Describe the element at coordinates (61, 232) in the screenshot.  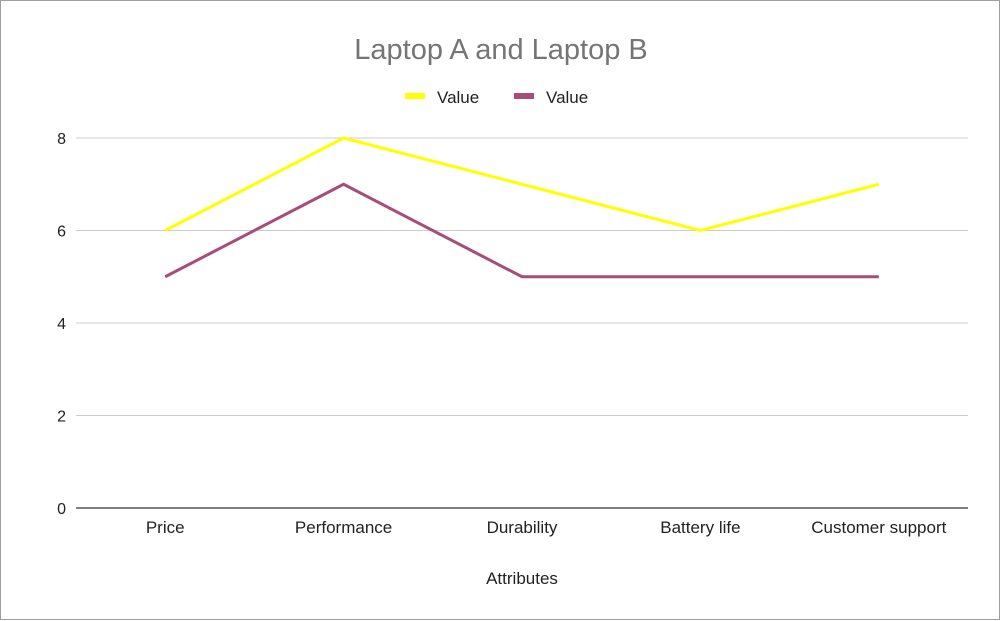
I see `y-tick-label: 6` at that location.